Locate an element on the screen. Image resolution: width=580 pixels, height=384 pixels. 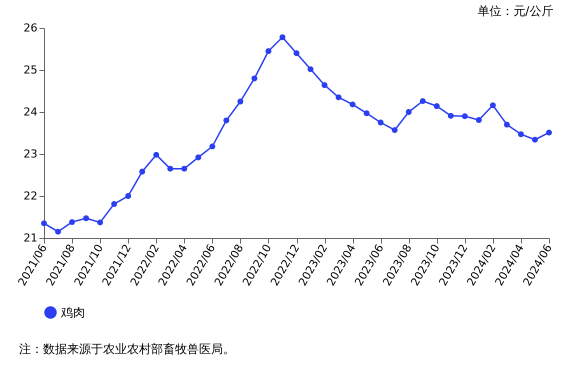
text: 注：数据来源于农业农村部畜牧兽医局。 is located at coordinates (127, 349).